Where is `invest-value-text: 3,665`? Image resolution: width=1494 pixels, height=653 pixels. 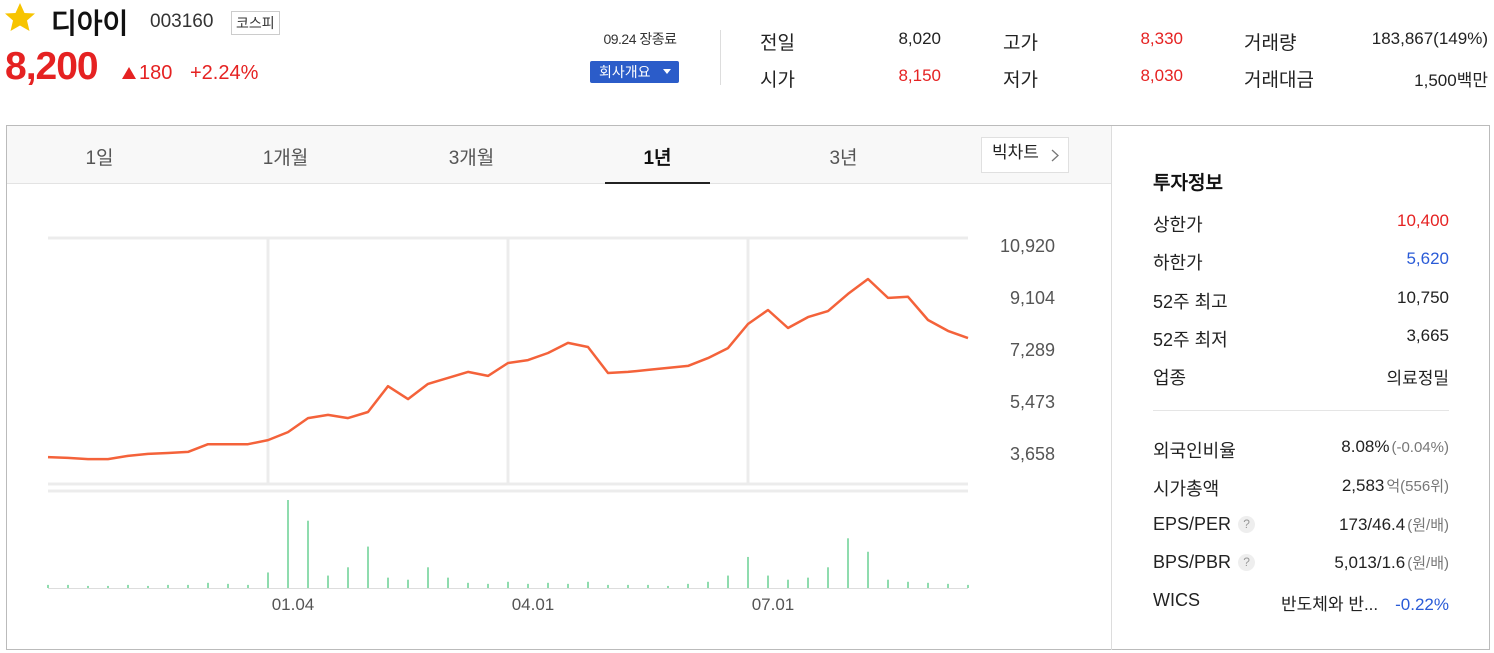 invest-value-text: 3,665 is located at coordinates (1427, 335).